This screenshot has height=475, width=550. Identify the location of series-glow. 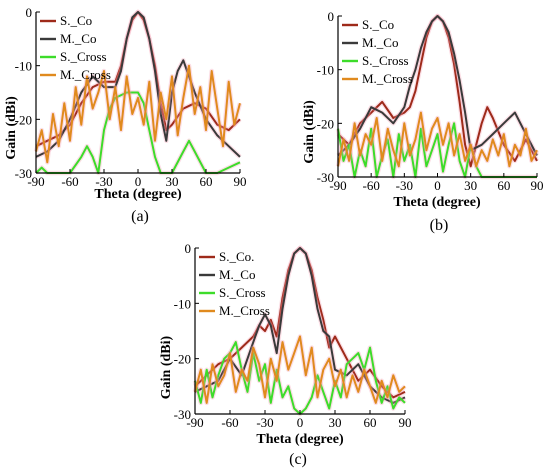
(299, 378).